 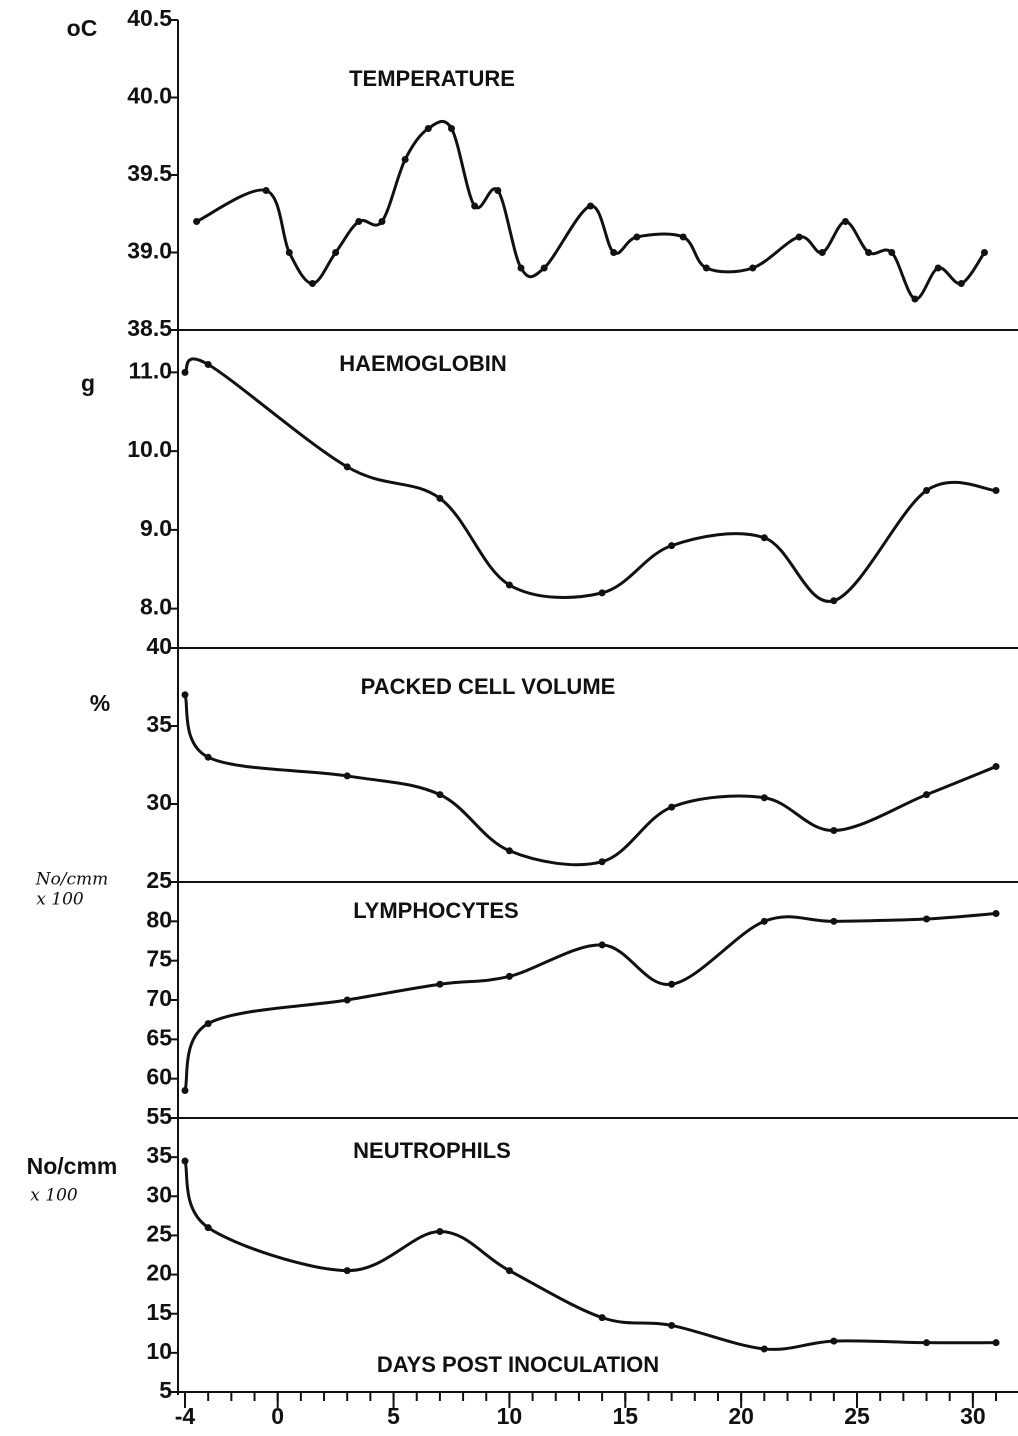 I want to click on y-tick-label: 80, so click(x=159, y=919).